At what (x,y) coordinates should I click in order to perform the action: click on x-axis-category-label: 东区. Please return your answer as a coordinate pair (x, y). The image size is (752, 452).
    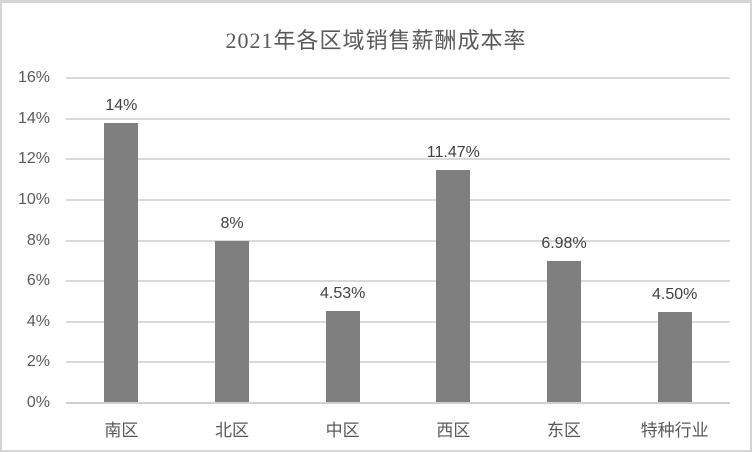
    Looking at the image, I should click on (564, 430).